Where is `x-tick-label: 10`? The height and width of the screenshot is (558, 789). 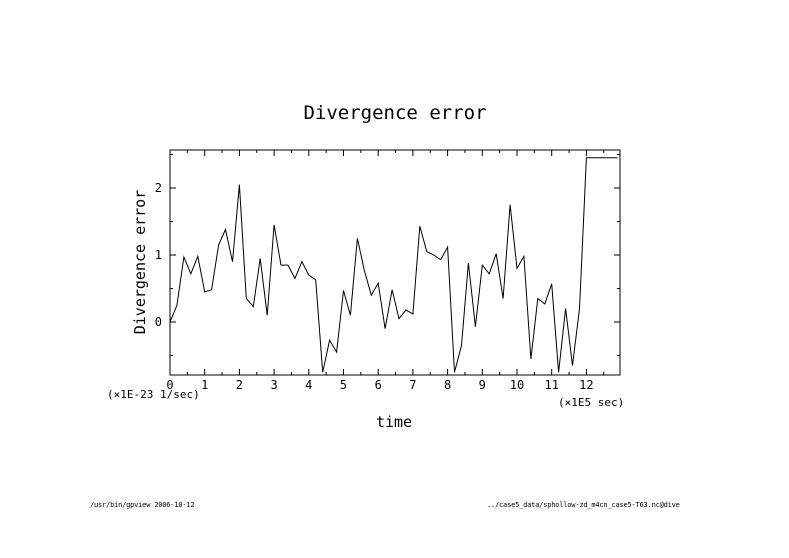 x-tick-label: 10 is located at coordinates (517, 385).